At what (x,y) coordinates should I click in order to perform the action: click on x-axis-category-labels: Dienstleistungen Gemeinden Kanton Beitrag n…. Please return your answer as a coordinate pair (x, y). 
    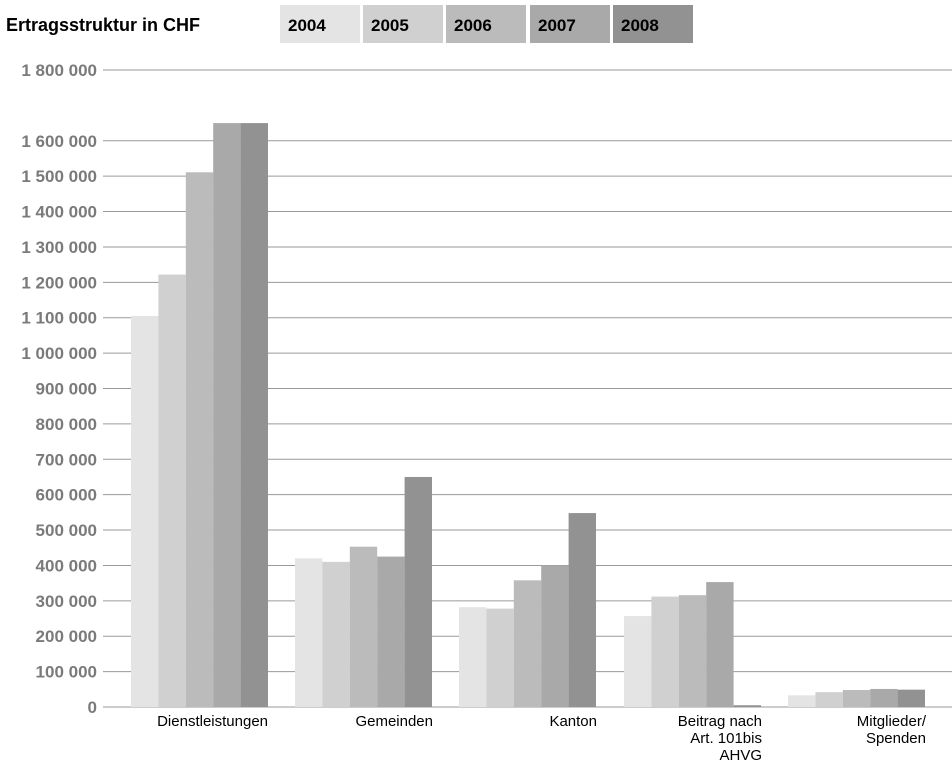
    Looking at the image, I should click on (542, 738).